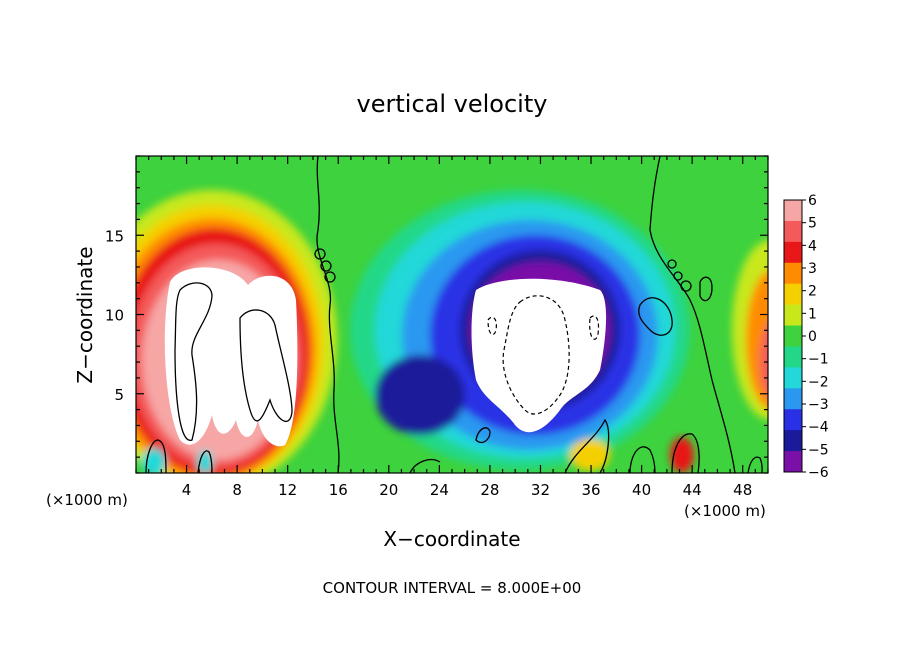 The width and height of the screenshot is (904, 654). What do you see at coordinates (338, 490) in the screenshot?
I see `x-tick-label: 16` at bounding box center [338, 490].